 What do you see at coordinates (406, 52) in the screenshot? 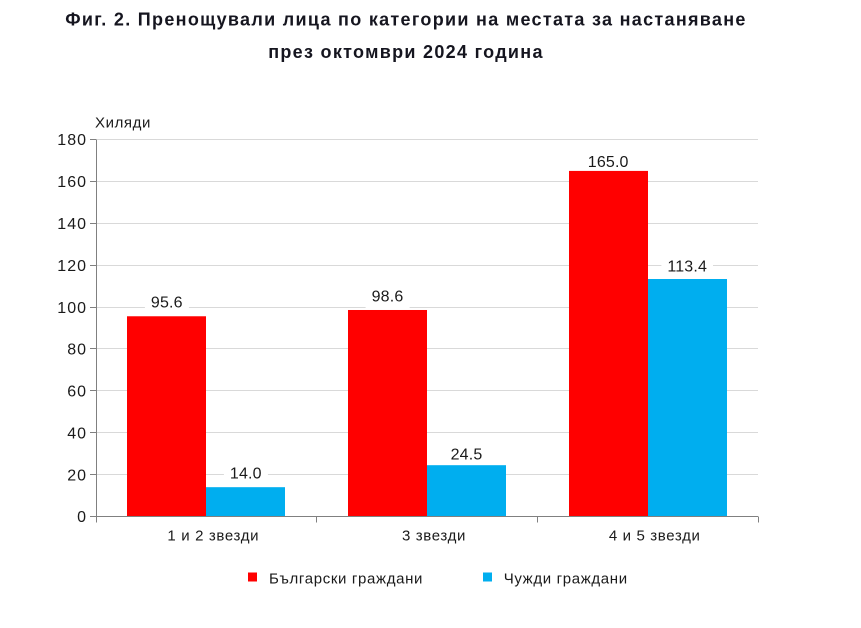
I see `svg-text: през октомври 2024 година` at bounding box center [406, 52].